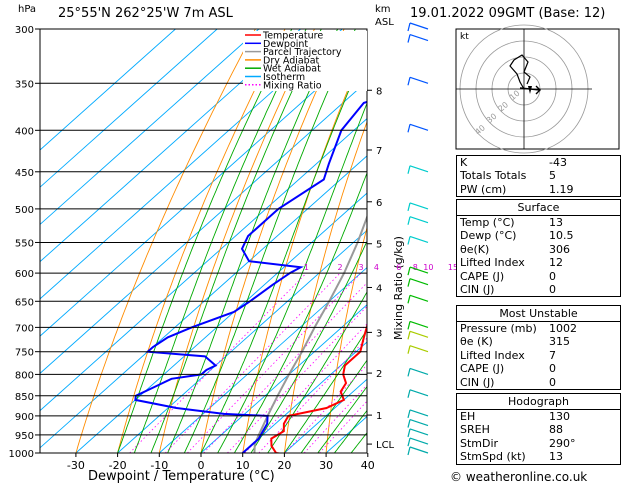  I want to click on dry-adiabat, so click(325, 286).